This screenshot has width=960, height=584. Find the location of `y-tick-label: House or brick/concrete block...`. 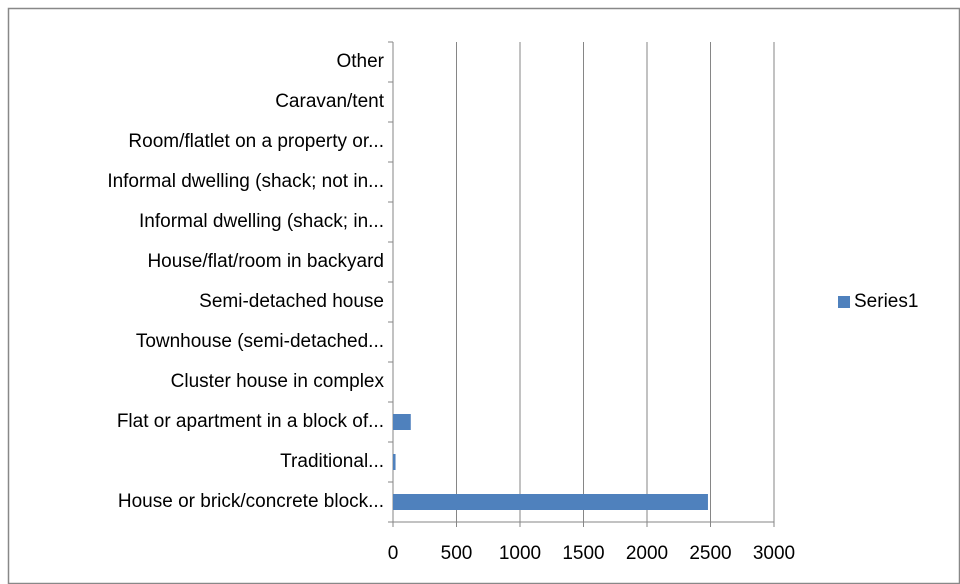

y-tick-label: House or brick/concrete block... is located at coordinates (251, 501).